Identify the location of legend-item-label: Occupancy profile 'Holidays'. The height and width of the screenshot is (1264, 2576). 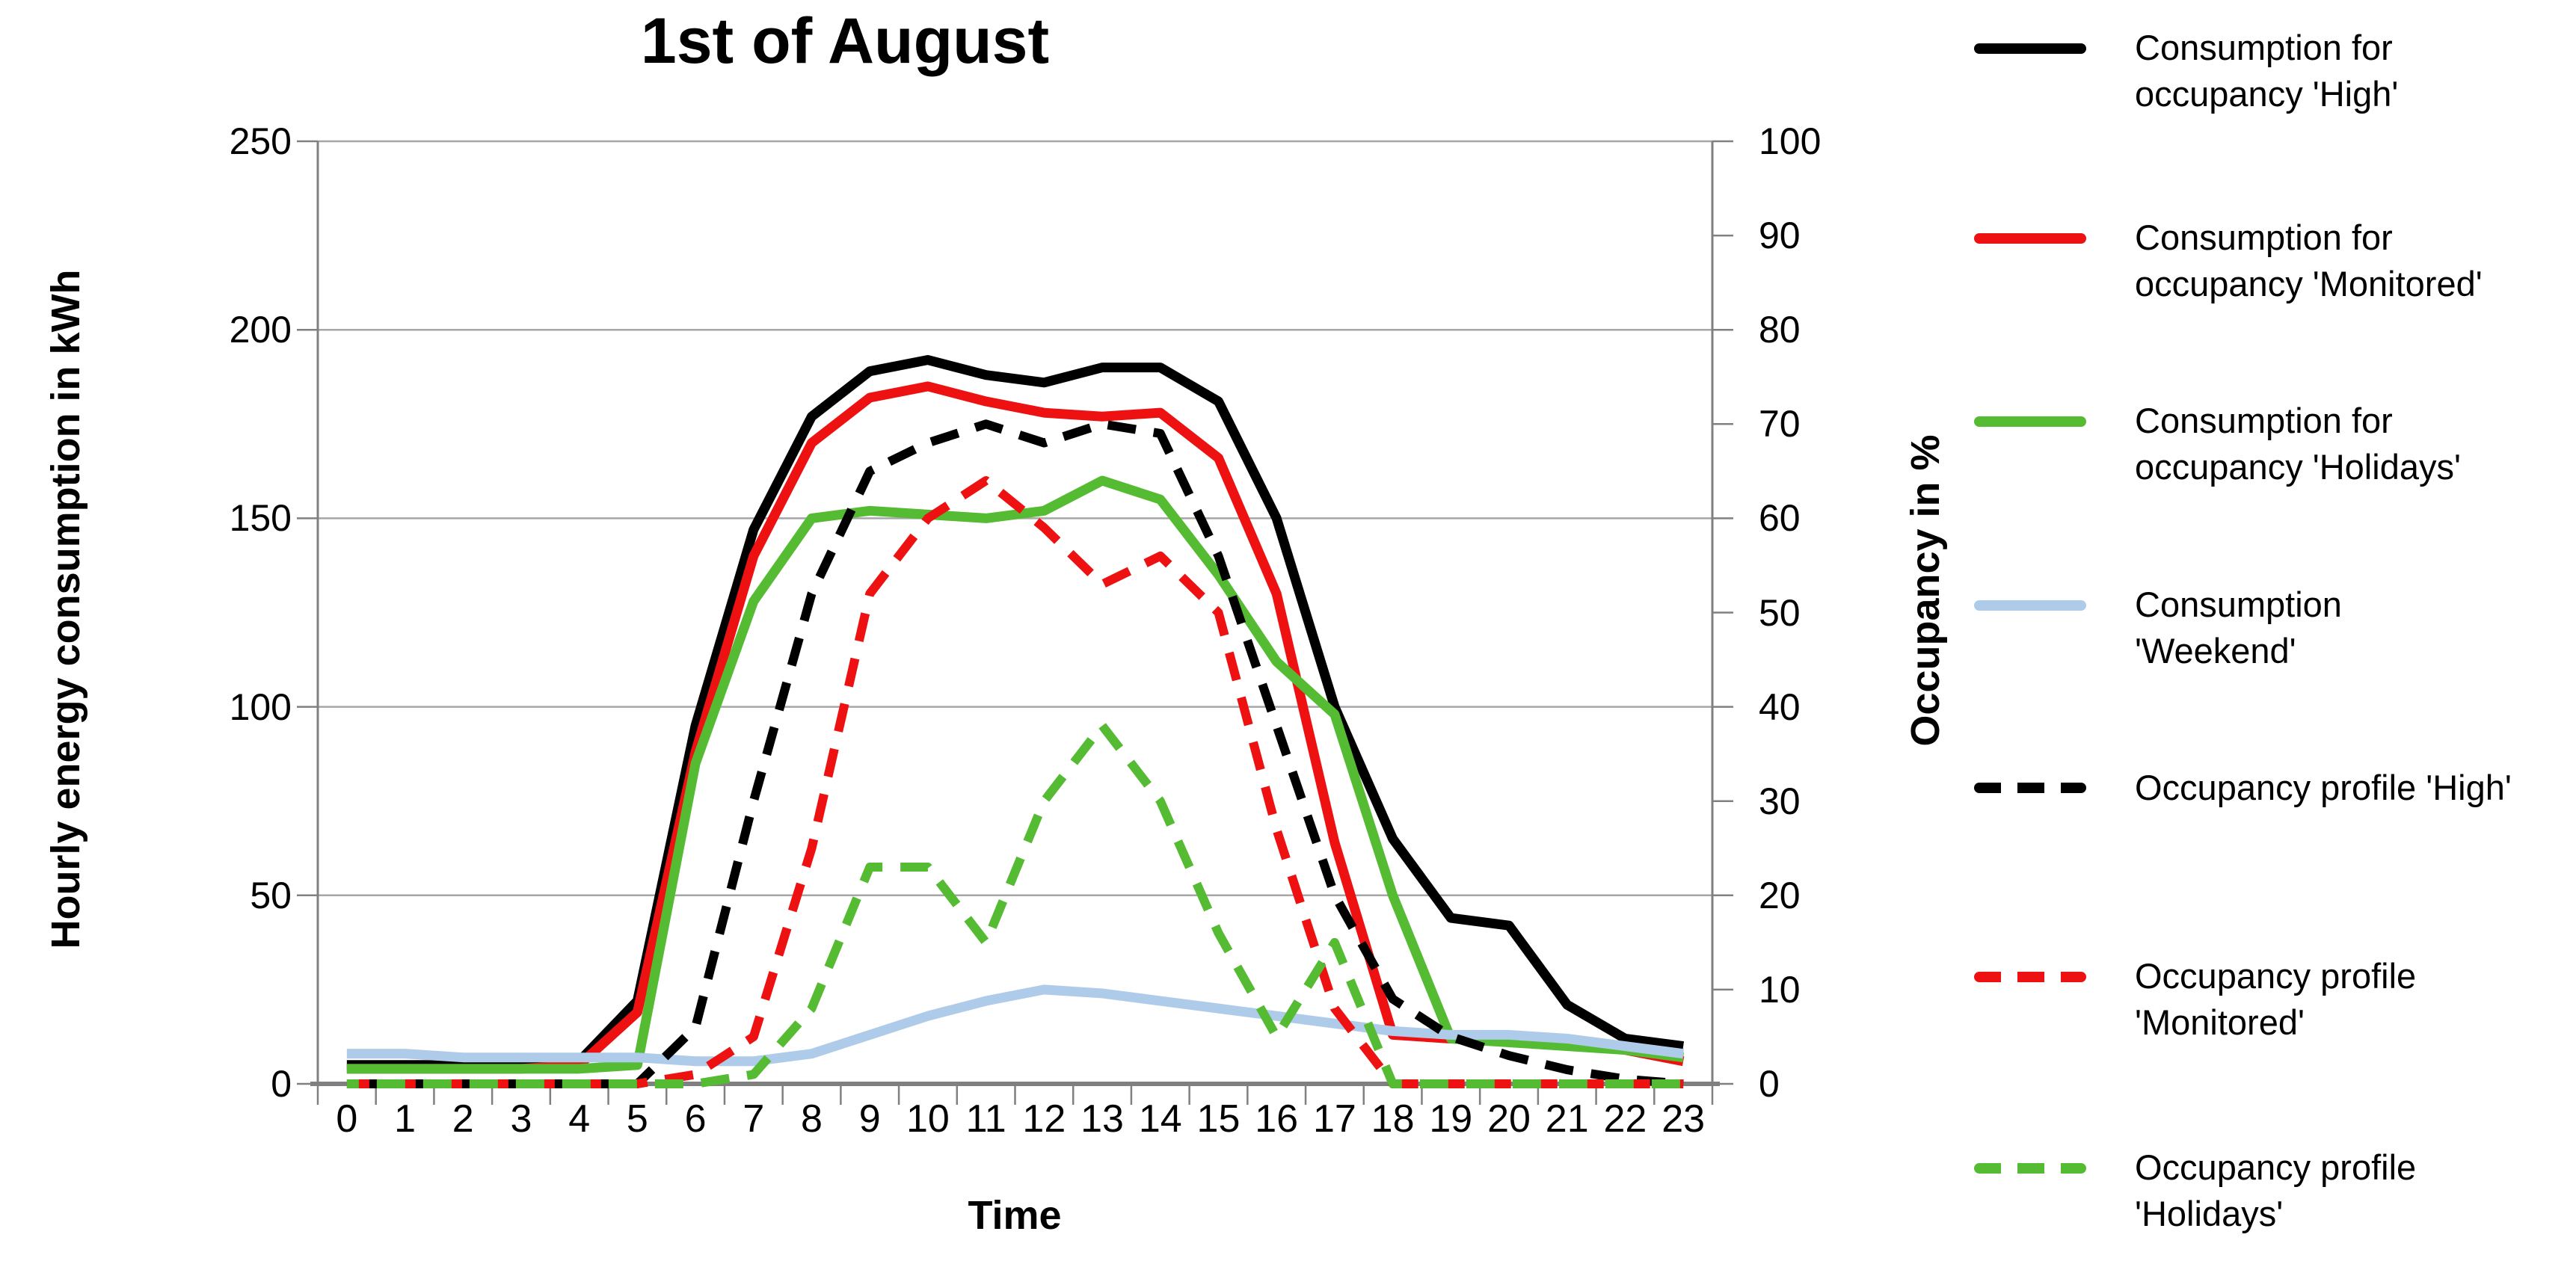
(2355, 1190).